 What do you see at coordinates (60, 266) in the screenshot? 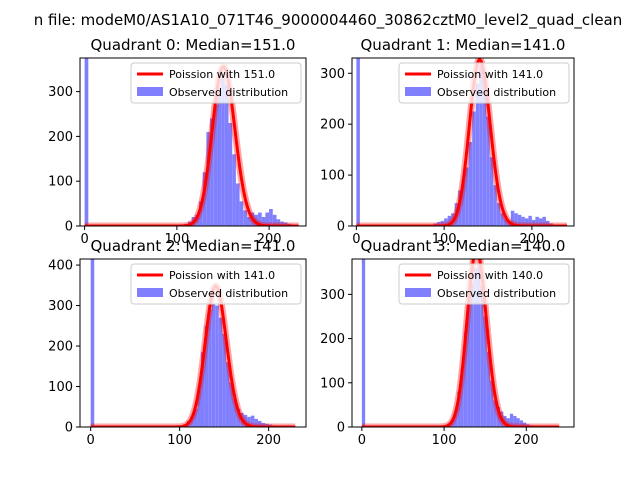
I see `y-tick-label: 400` at bounding box center [60, 266].